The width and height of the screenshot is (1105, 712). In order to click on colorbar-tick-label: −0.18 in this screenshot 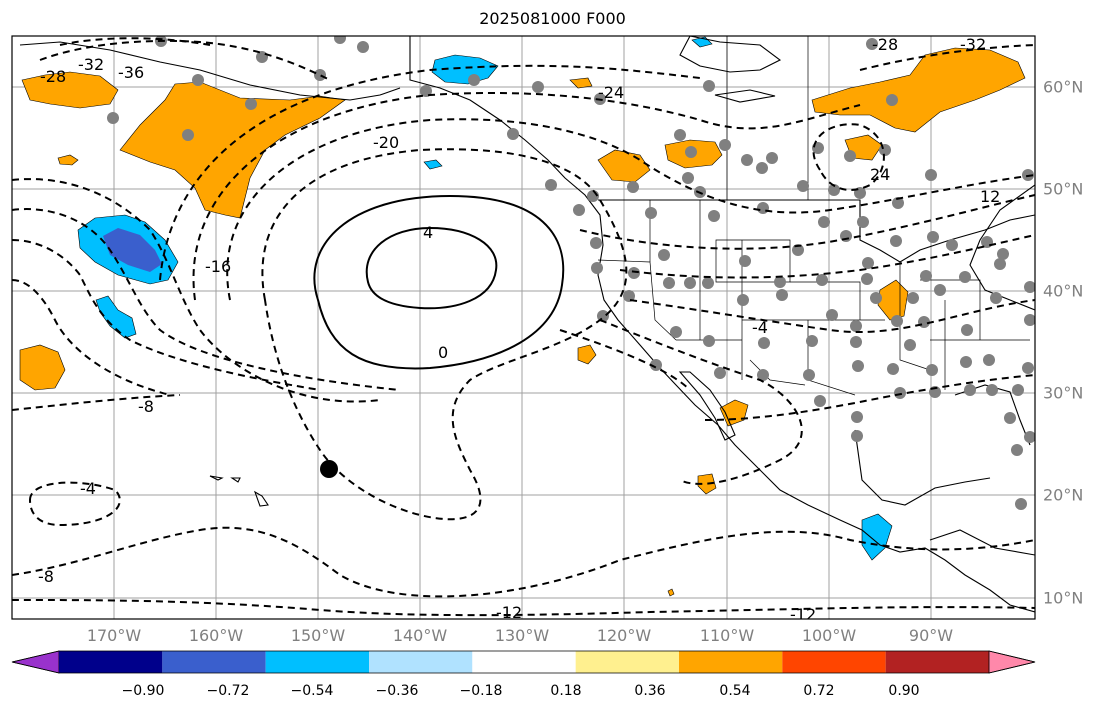, I will do `click(481, 691)`.